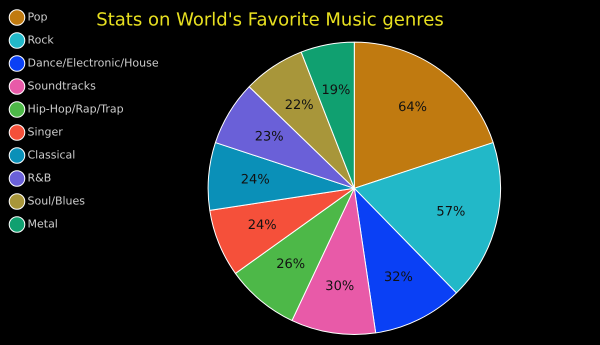 The height and width of the screenshot is (345, 600). I want to click on legend-label: Classical, so click(52, 155).